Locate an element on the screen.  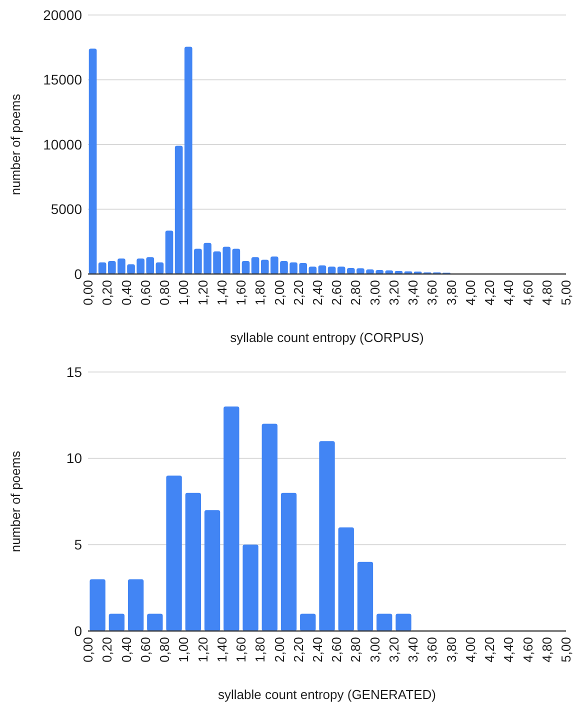
x-axis-title: syllable count entropy (CORPUS) is located at coordinates (327, 337).